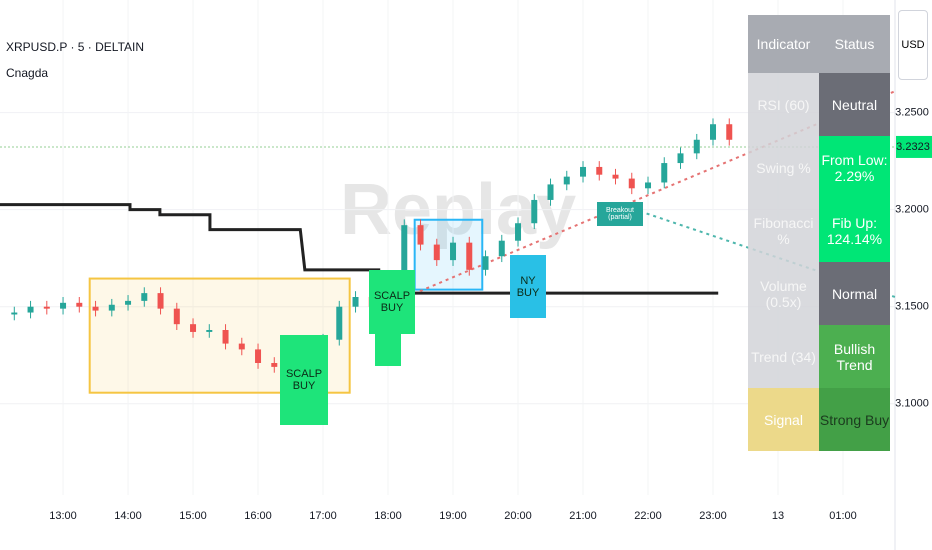 The image size is (932, 550). I want to click on table-header: Indicator, so click(783, 44).